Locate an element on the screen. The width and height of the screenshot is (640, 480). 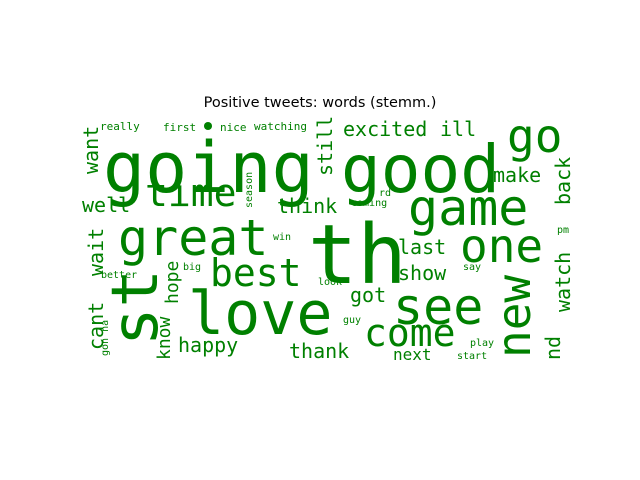
cloud-word-going: going is located at coordinates (208, 168).